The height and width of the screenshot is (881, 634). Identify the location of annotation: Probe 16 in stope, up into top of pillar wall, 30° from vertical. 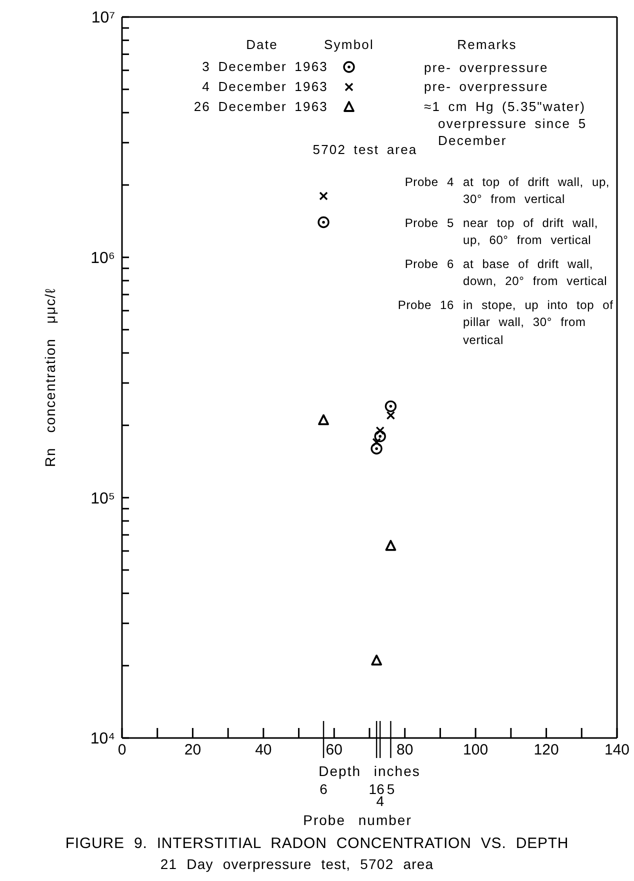
(505, 322).